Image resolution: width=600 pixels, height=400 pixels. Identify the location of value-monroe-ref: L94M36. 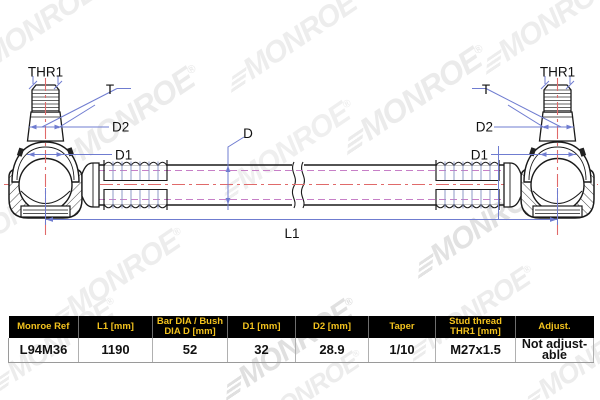
(43, 350).